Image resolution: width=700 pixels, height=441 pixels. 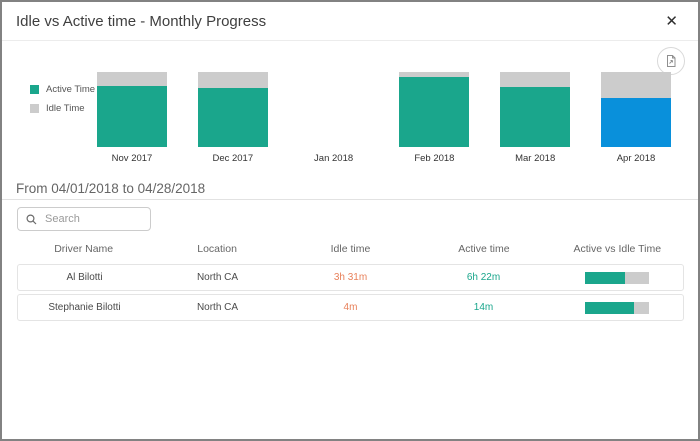 What do you see at coordinates (483, 277) in the screenshot?
I see `active-time-cell: 6h 22m` at bounding box center [483, 277].